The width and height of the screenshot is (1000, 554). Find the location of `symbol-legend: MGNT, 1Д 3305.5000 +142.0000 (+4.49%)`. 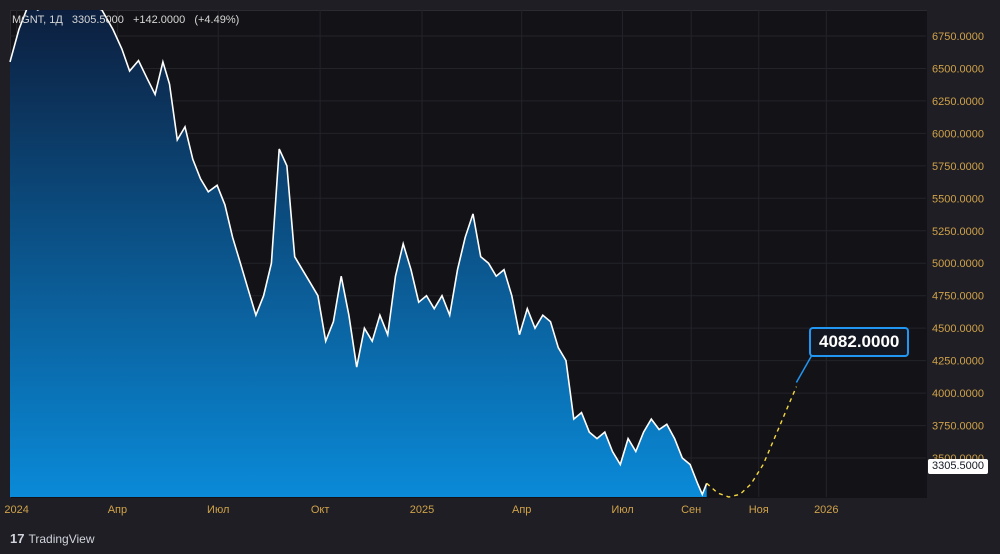

symbol-legend: MGNT, 1Д 3305.5000 +142.0000 (+4.49%) is located at coordinates (128, 20).